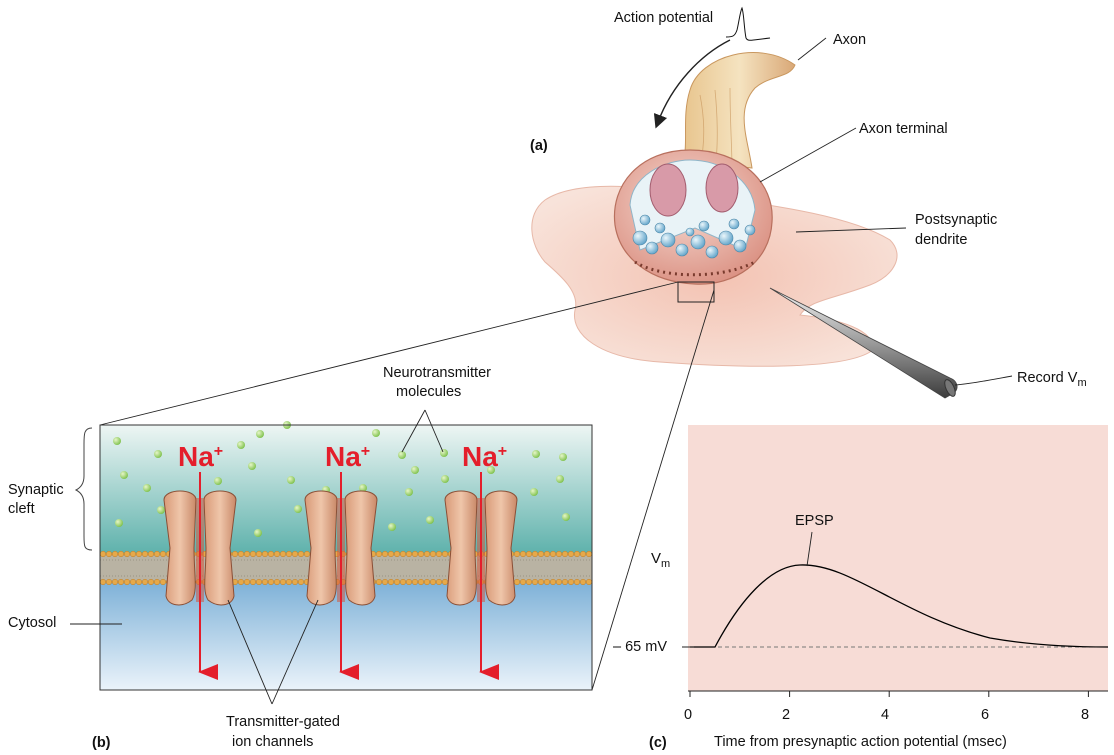 This screenshot has height=755, width=1114. What do you see at coordinates (786, 715) in the screenshot?
I see `x-tick-label: 2` at bounding box center [786, 715].